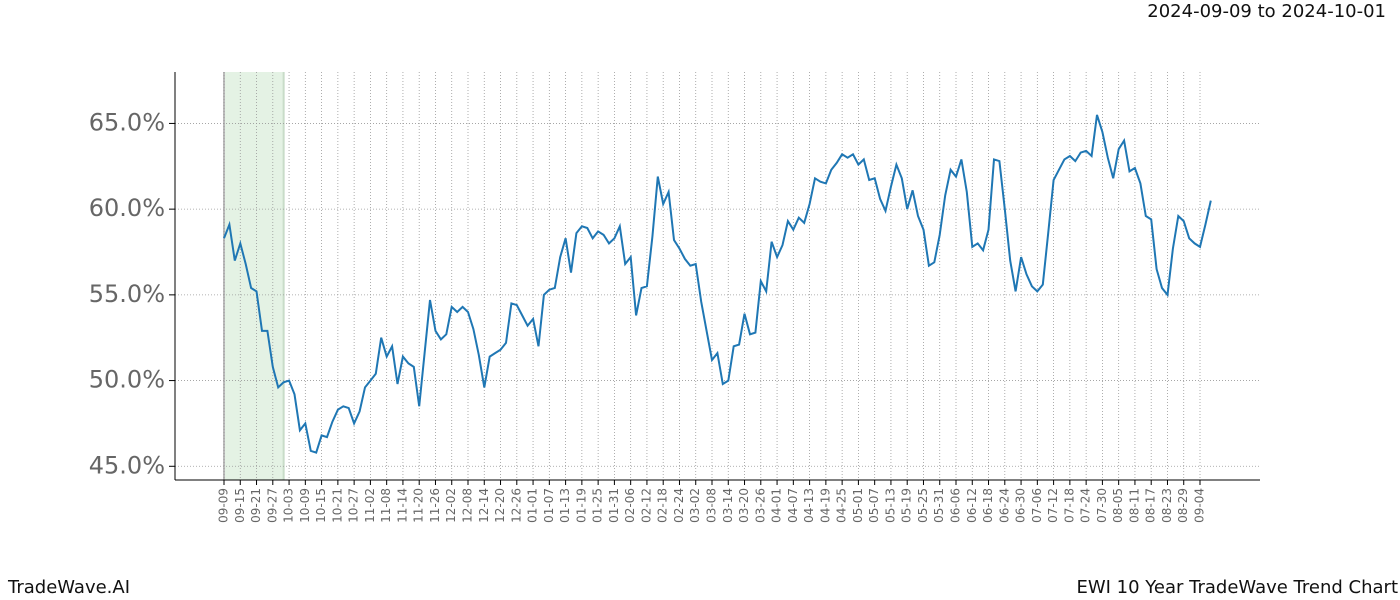  I want to click on x-tick-label: 05-13, so click(890, 505).